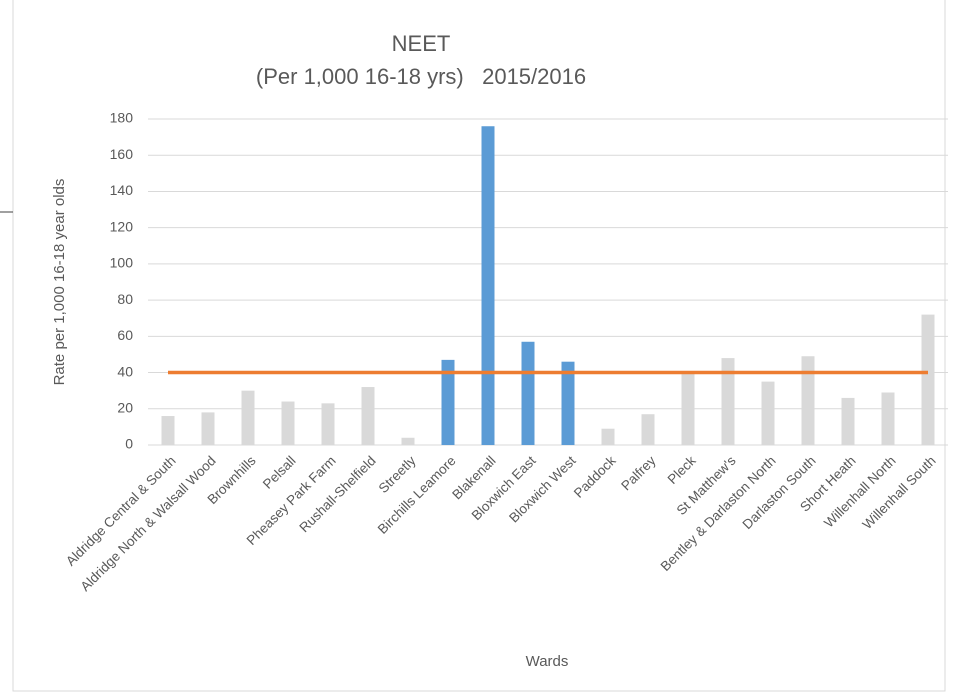 The image size is (959, 697). What do you see at coordinates (125, 407) in the screenshot?
I see `y-tick-label: 20` at bounding box center [125, 407].